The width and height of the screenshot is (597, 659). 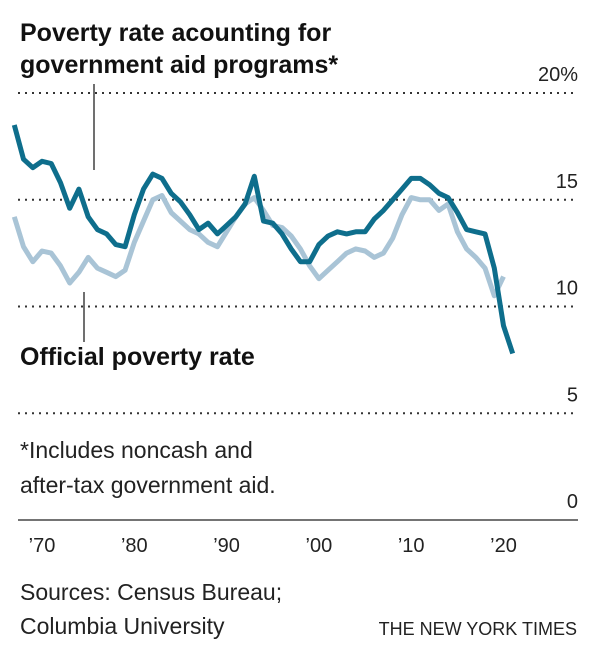 What do you see at coordinates (572, 395) in the screenshot?
I see `y-tick-label: 5` at bounding box center [572, 395].